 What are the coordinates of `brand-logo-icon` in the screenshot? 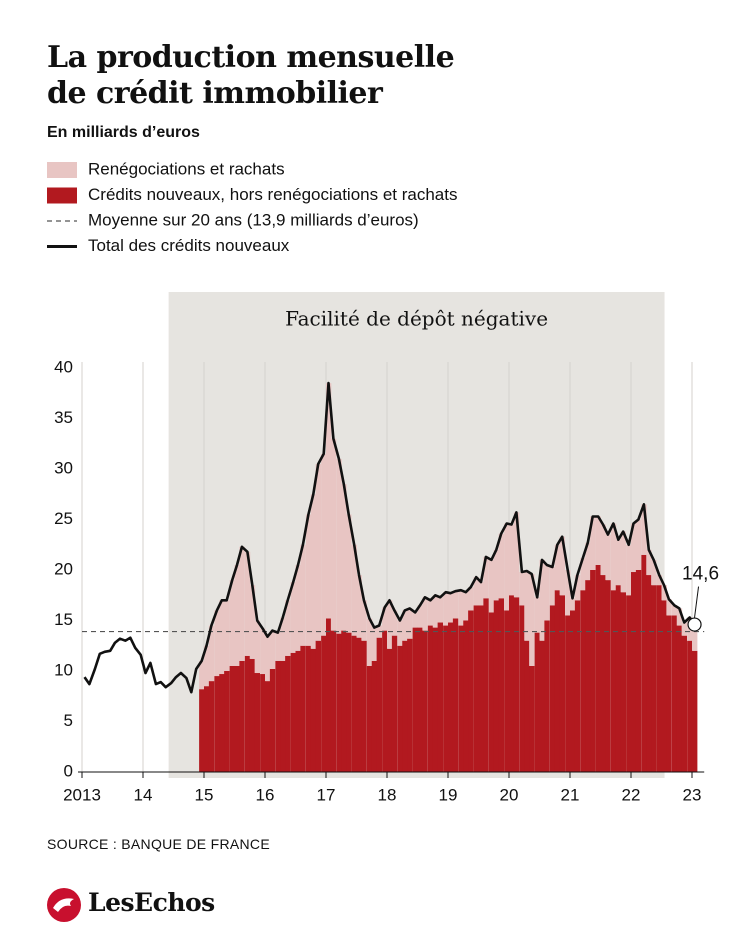 It's located at (64, 905).